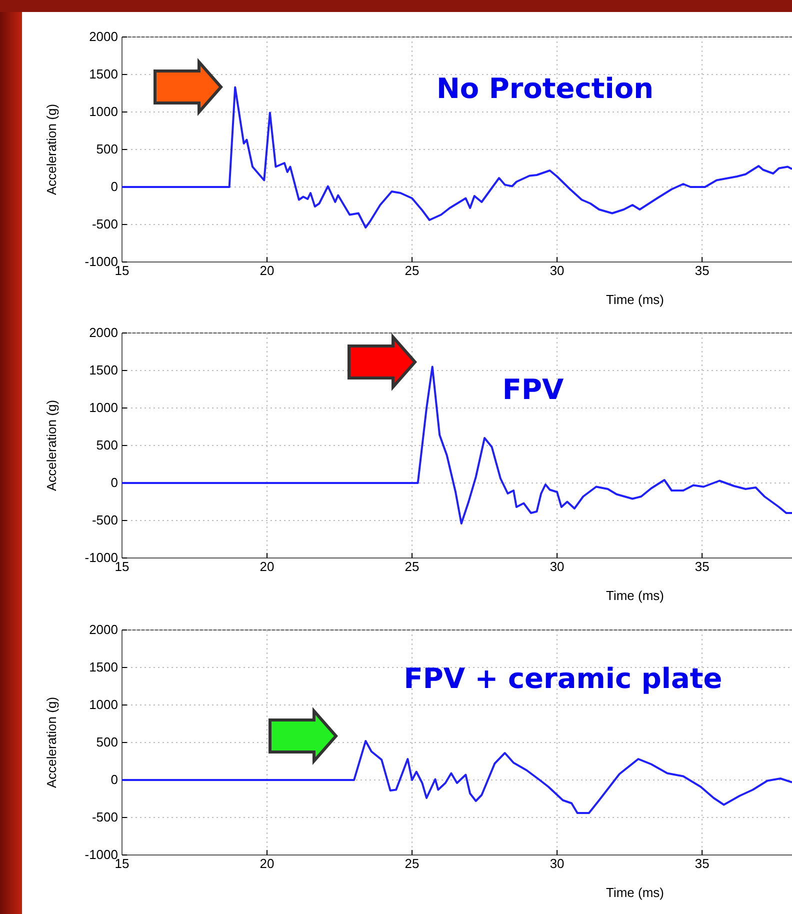  I want to click on text: No Protection, so click(545, 88).